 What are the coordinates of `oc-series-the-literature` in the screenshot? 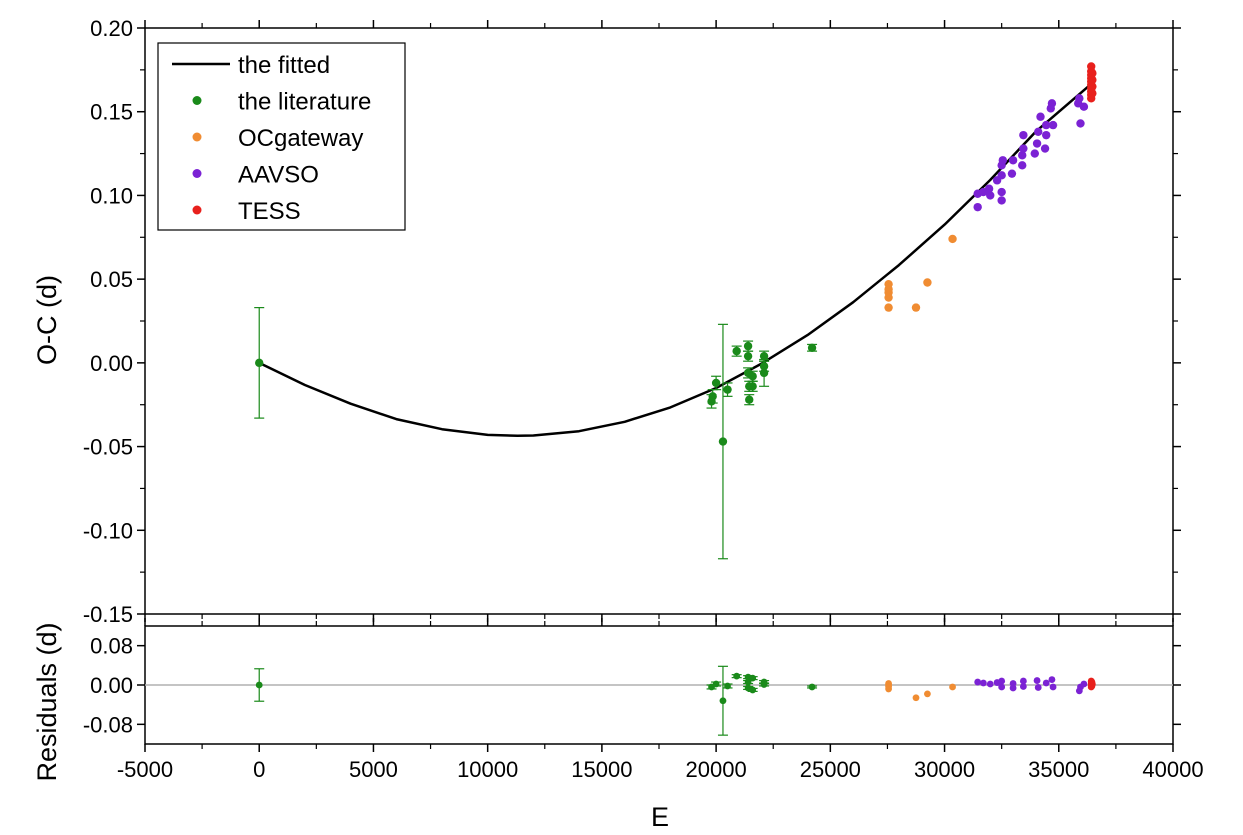 It's located at (536, 433).